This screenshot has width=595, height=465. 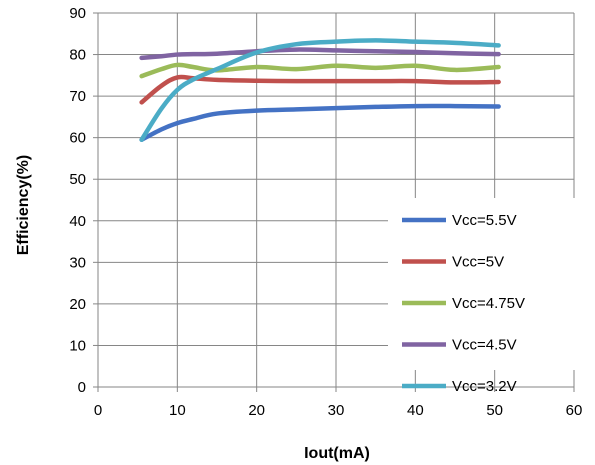 I want to click on legend-label-4: Vcc=3.2V, so click(x=484, y=386).